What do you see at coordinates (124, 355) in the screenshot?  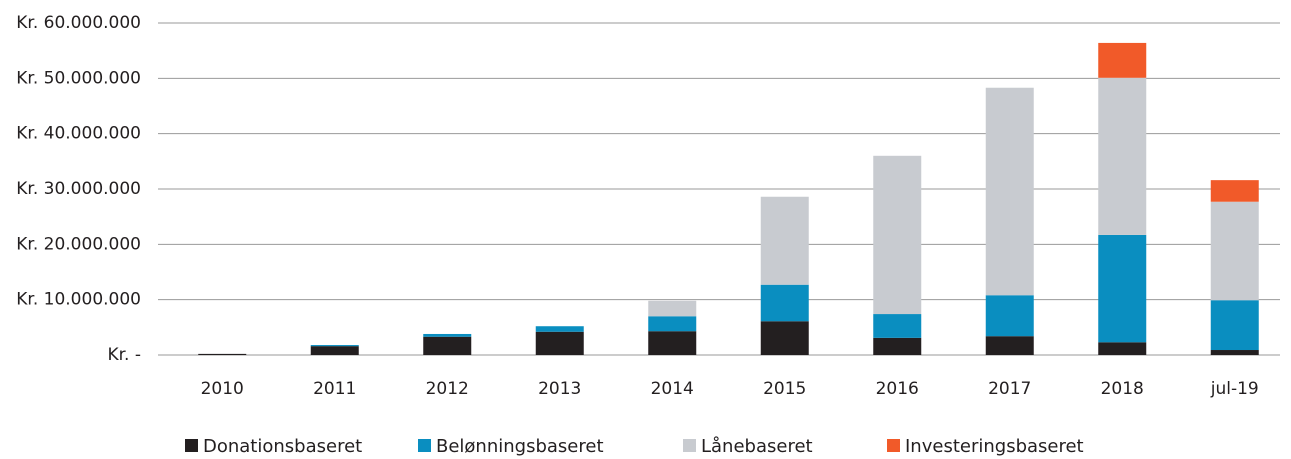 I see `y-tick-label: Kr. -` at bounding box center [124, 355].